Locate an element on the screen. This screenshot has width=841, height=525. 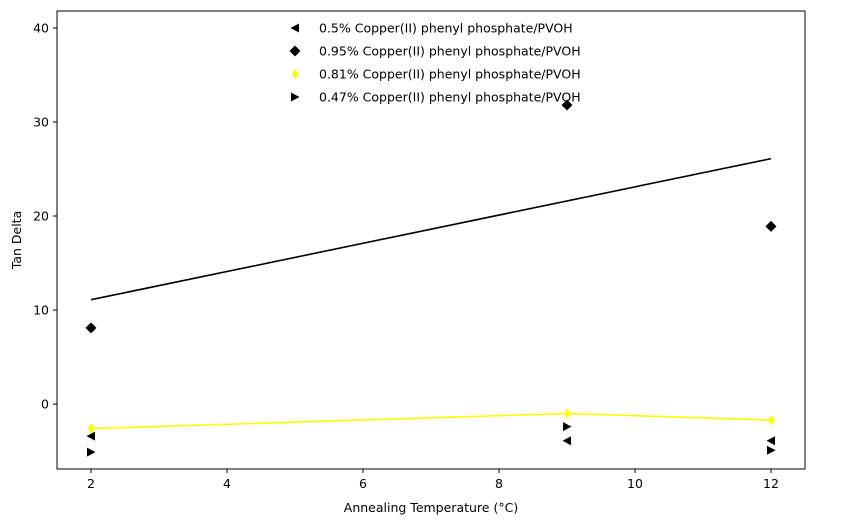
x-axis-label: Annealing Temperature (°C) is located at coordinates (431, 507).